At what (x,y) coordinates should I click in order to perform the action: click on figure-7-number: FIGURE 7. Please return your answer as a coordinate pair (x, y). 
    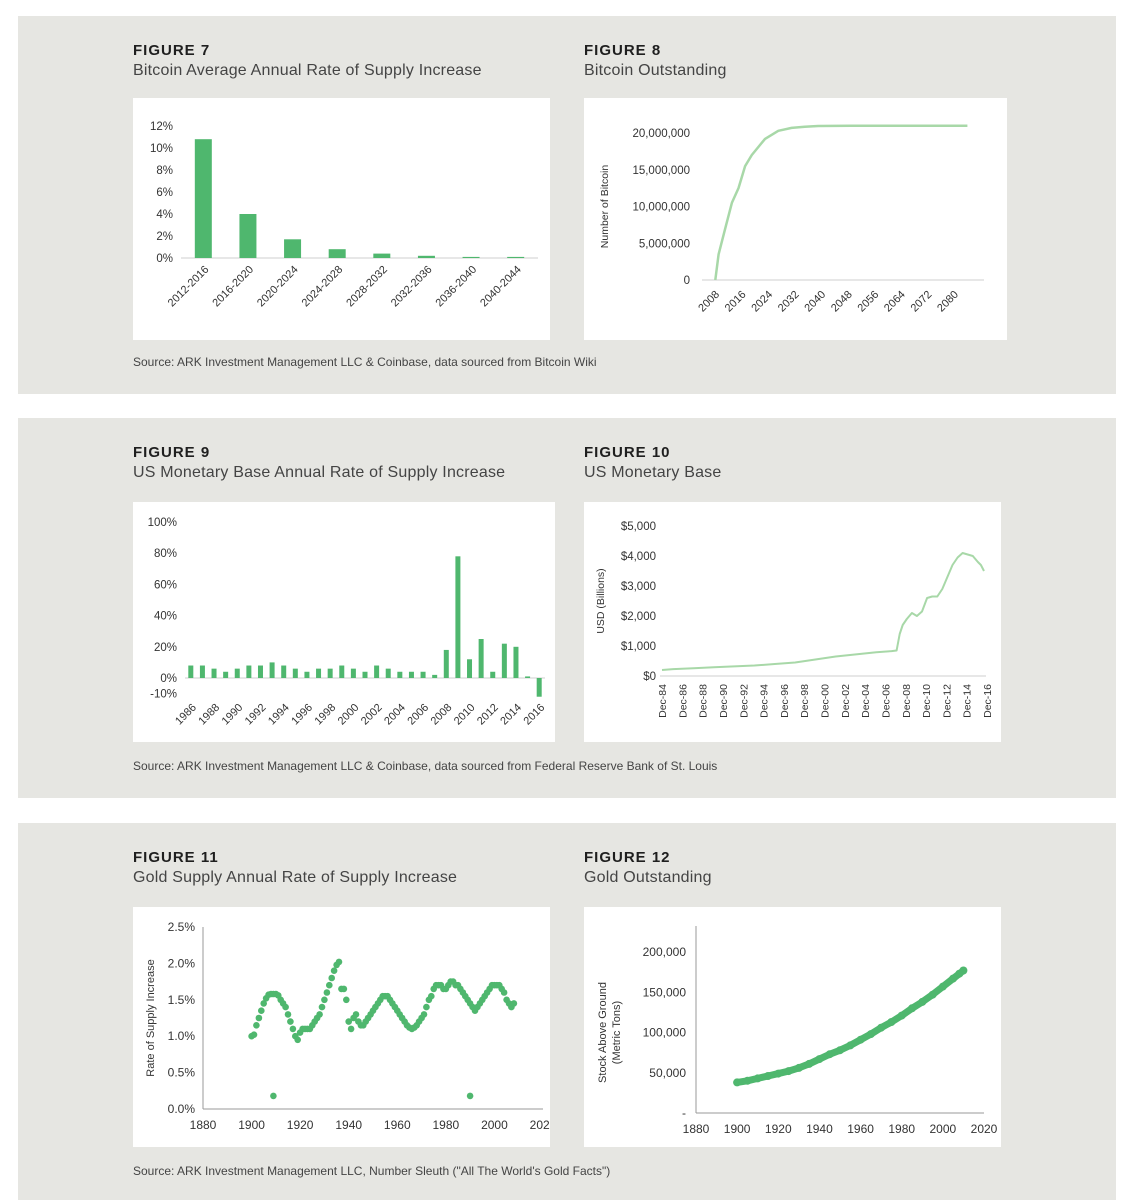
    Looking at the image, I should click on (172, 50).